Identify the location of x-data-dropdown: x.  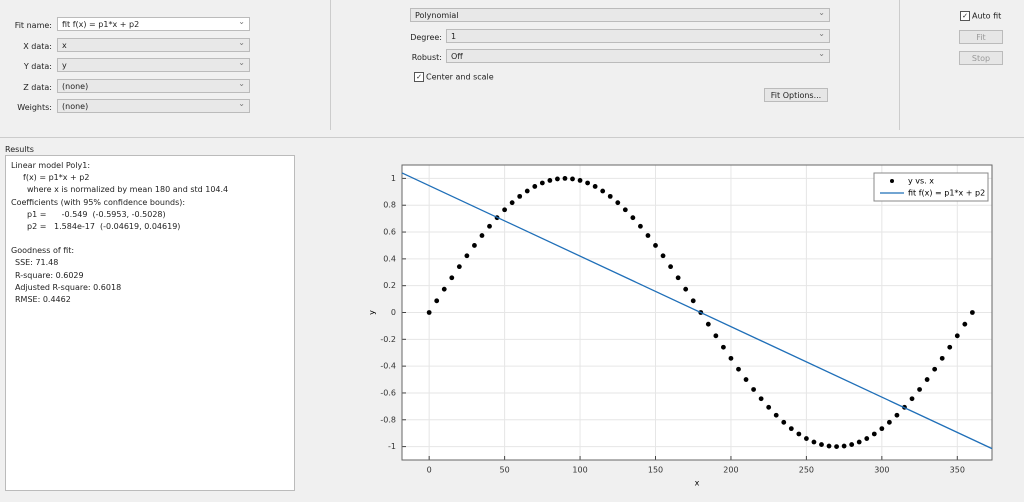
(153, 45).